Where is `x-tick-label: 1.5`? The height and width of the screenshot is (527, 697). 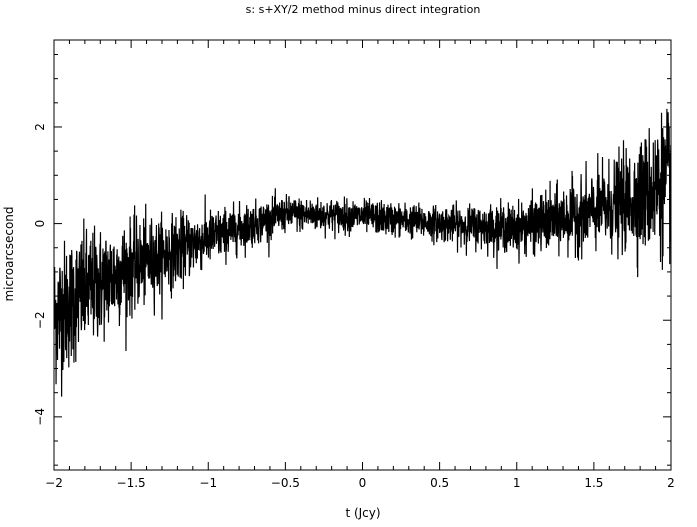 x-tick-label: 1.5 is located at coordinates (593, 483).